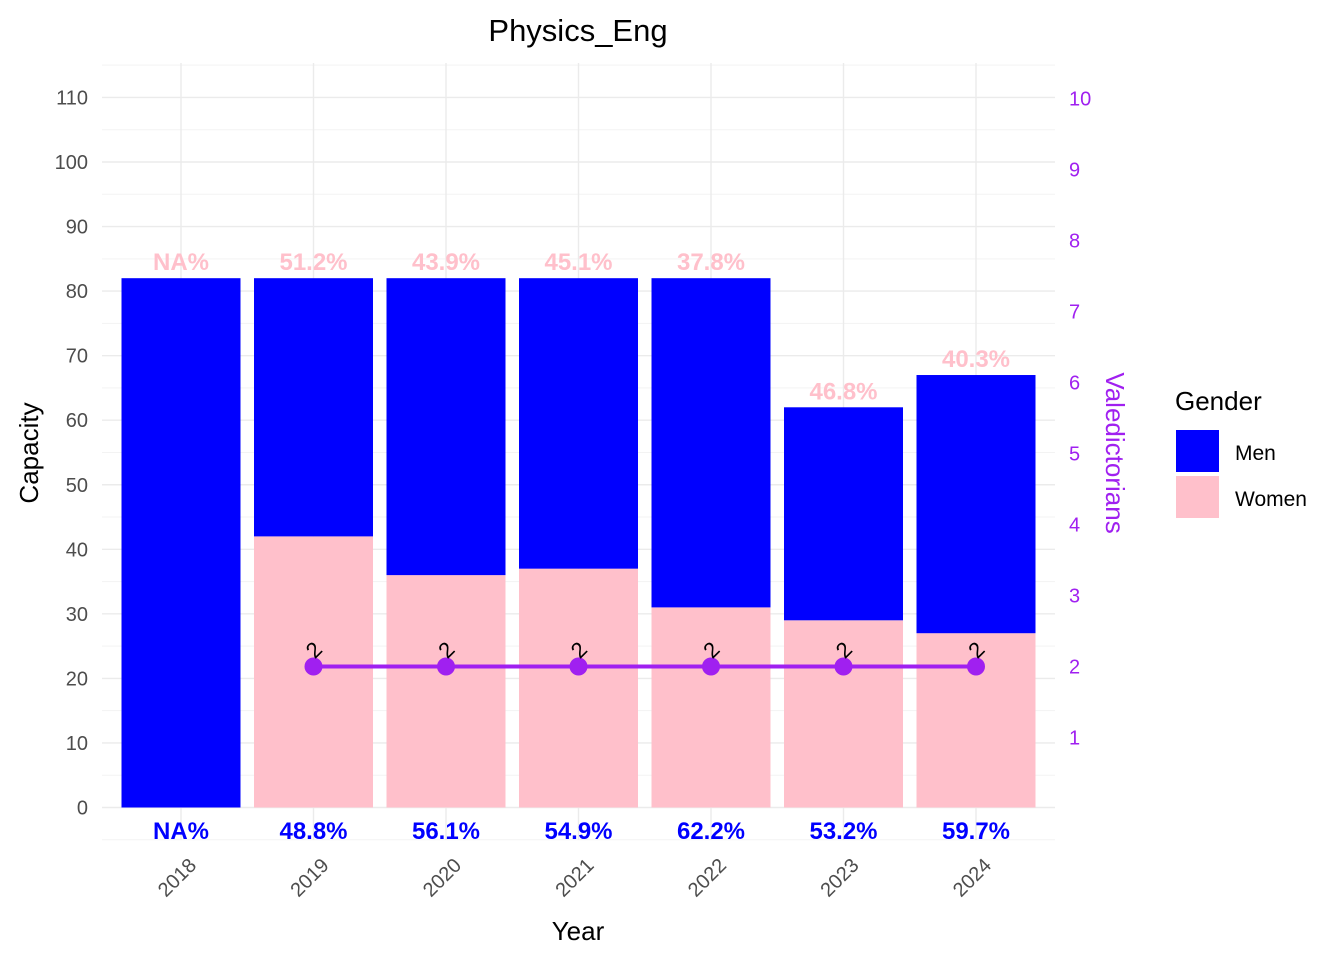 This screenshot has width=1344, height=960. What do you see at coordinates (1074, 668) in the screenshot?
I see `y2-tick-label: 2` at bounding box center [1074, 668].